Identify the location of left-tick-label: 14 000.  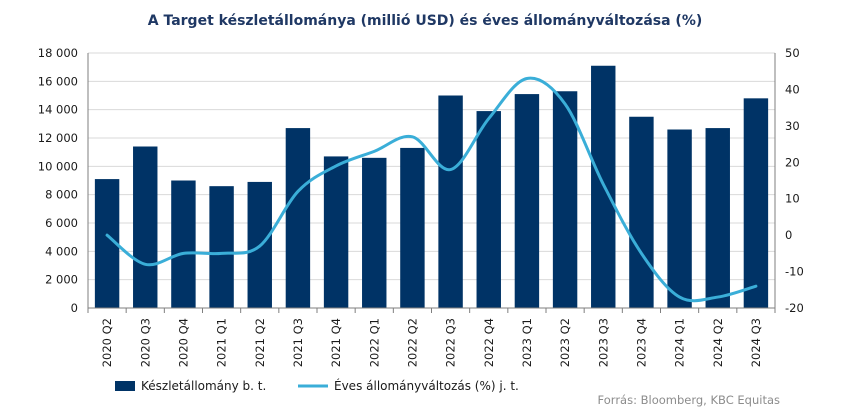
(58, 110).